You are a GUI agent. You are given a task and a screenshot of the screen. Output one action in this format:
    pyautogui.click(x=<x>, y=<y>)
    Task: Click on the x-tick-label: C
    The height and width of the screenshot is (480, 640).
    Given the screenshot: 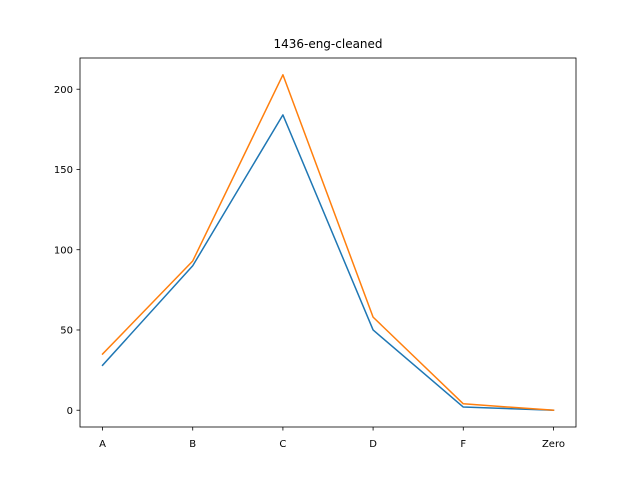 What is the action you would take?
    pyautogui.click(x=282, y=444)
    